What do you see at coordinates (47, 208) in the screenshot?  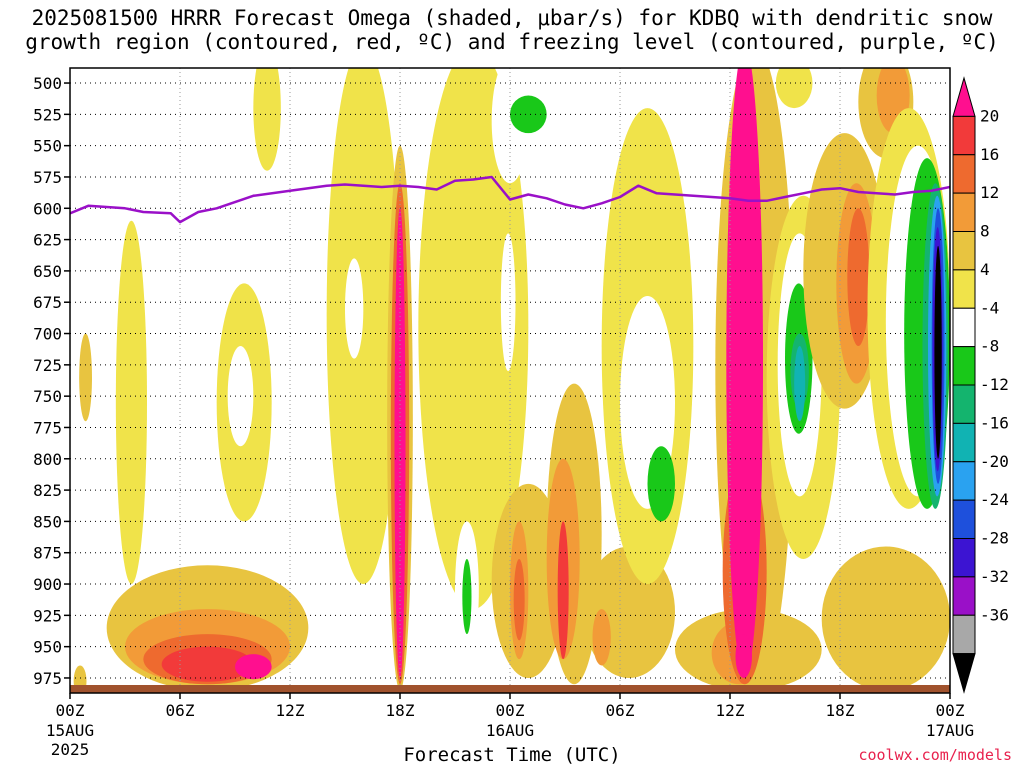 I see `y-tick-label: 600` at bounding box center [47, 208].